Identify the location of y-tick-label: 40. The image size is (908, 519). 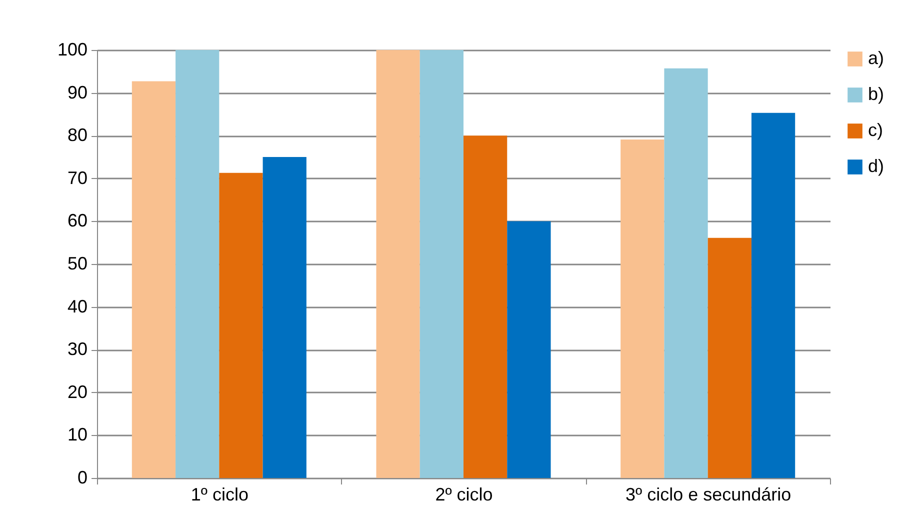
(77, 306).